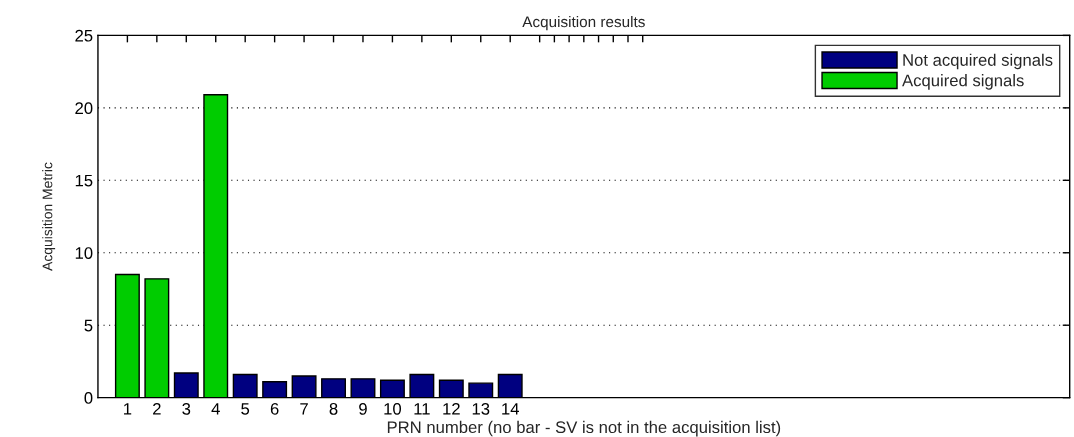  I want to click on x-tick-label: 10, so click(393, 408).